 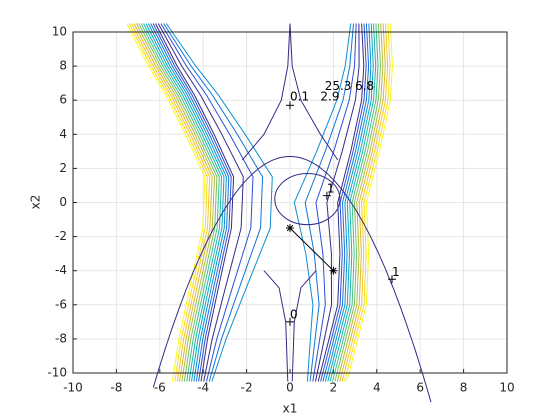 What do you see at coordinates (63, 168) in the screenshot?
I see `y-tick-label: 2` at bounding box center [63, 168].